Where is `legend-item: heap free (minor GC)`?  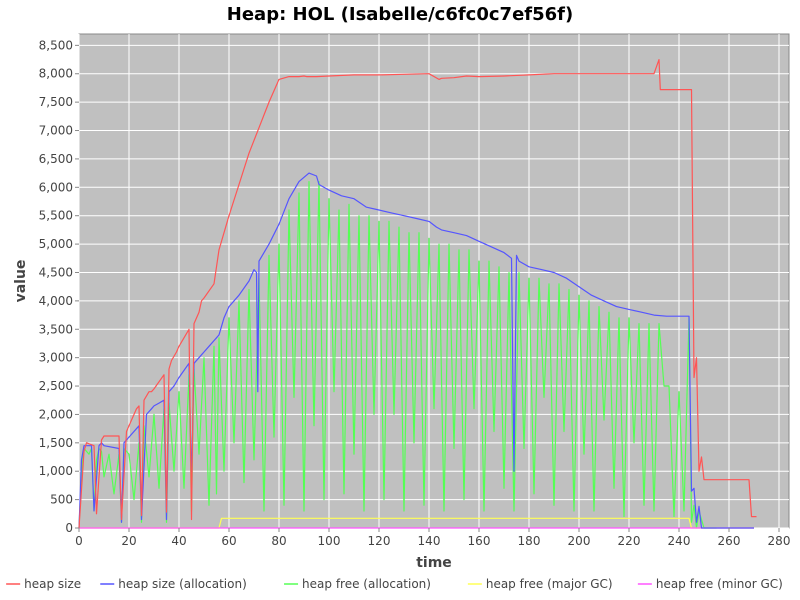 legend-item: heap free (minor GC) is located at coordinates (710, 584).